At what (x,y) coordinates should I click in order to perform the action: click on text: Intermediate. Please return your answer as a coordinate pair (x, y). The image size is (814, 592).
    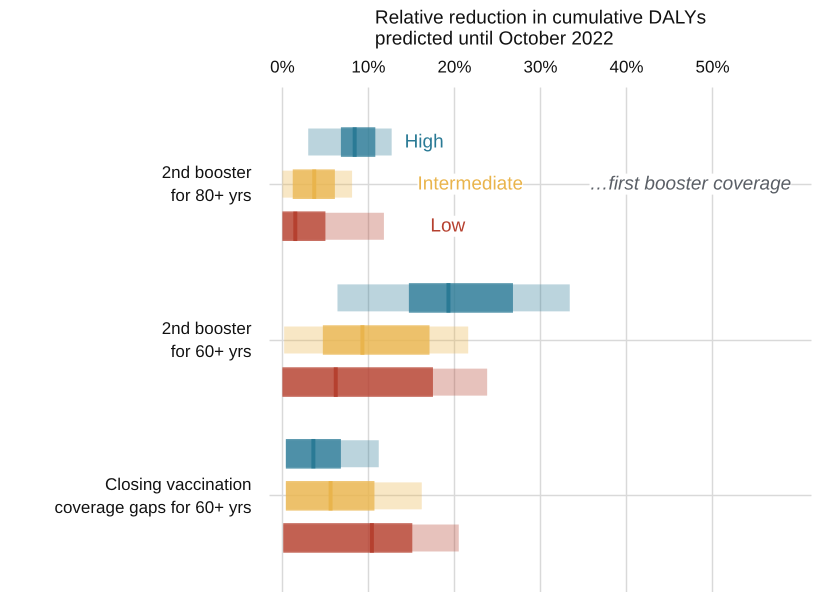
    Looking at the image, I should click on (470, 184).